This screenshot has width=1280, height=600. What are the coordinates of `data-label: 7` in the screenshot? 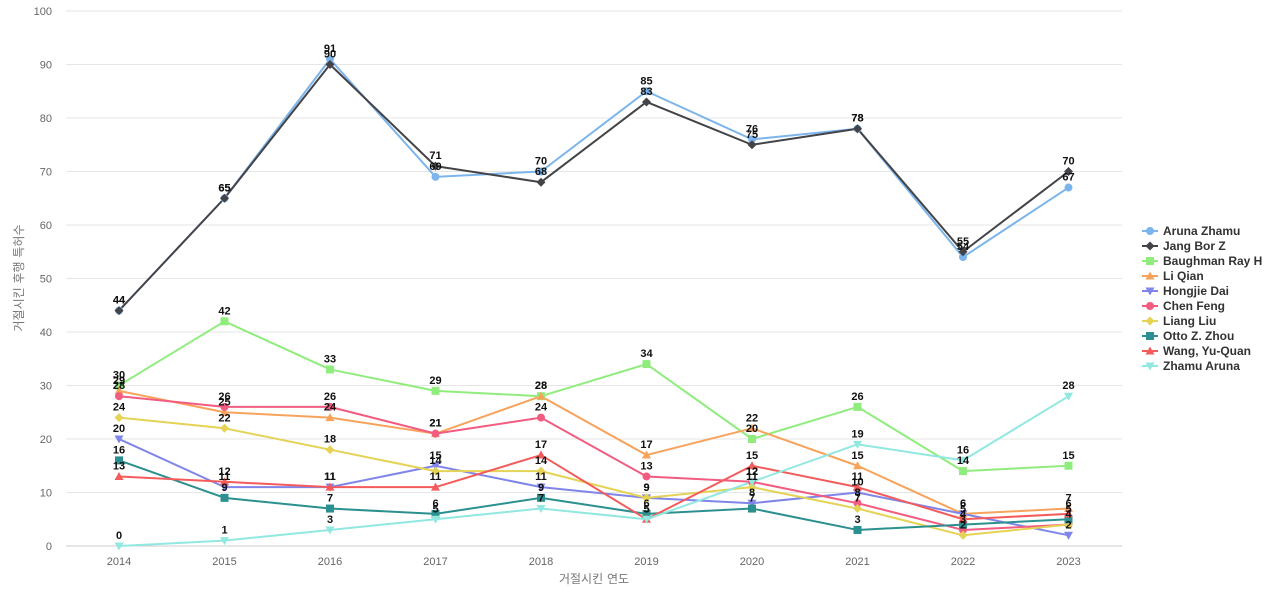 It's located at (857, 499).